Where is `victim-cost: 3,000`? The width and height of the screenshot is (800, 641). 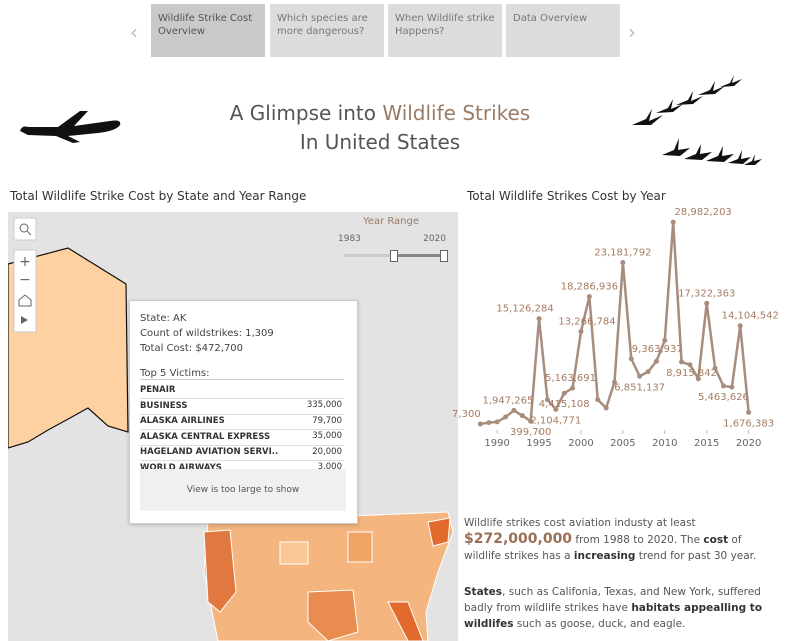 victim-cost: 3,000 is located at coordinates (329, 467).